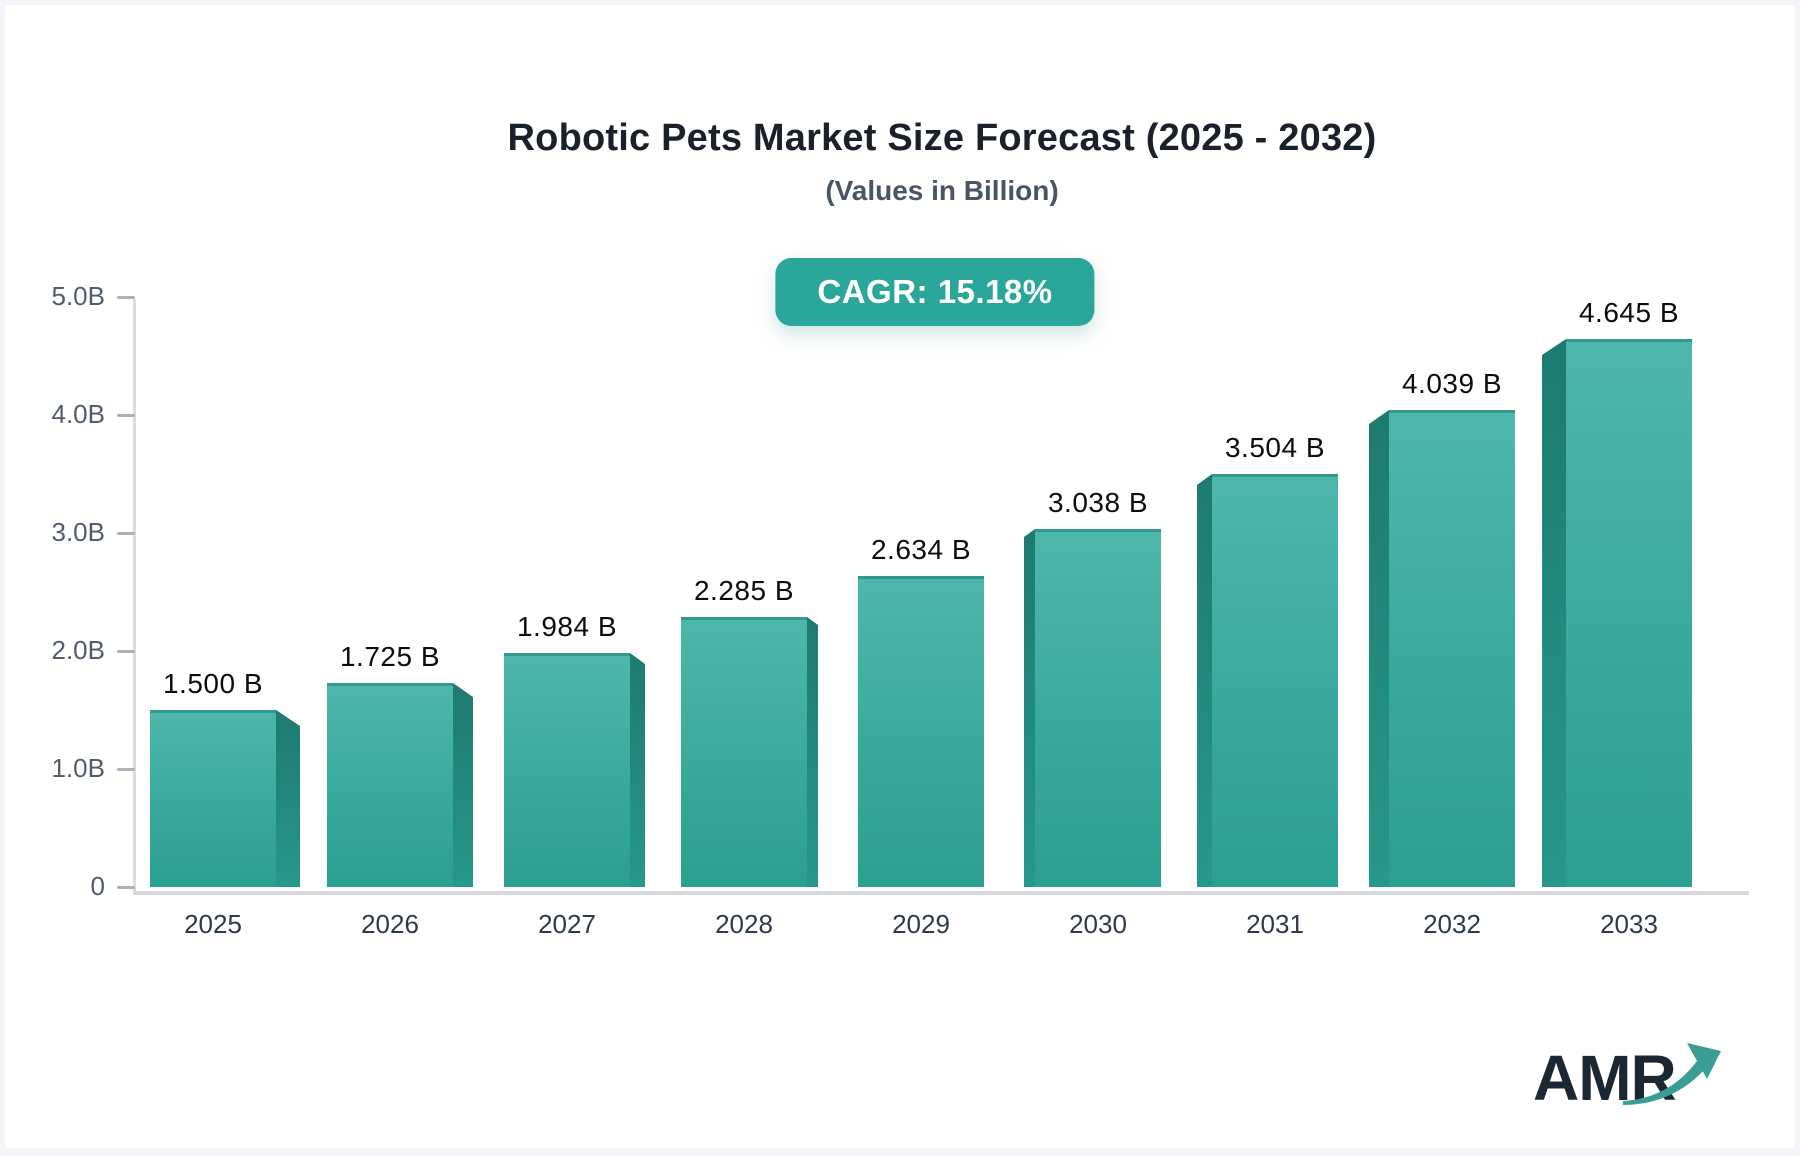 This screenshot has width=1800, height=1156. Describe the element at coordinates (78, 296) in the screenshot. I see `y-tick-label: 5.0B` at that location.